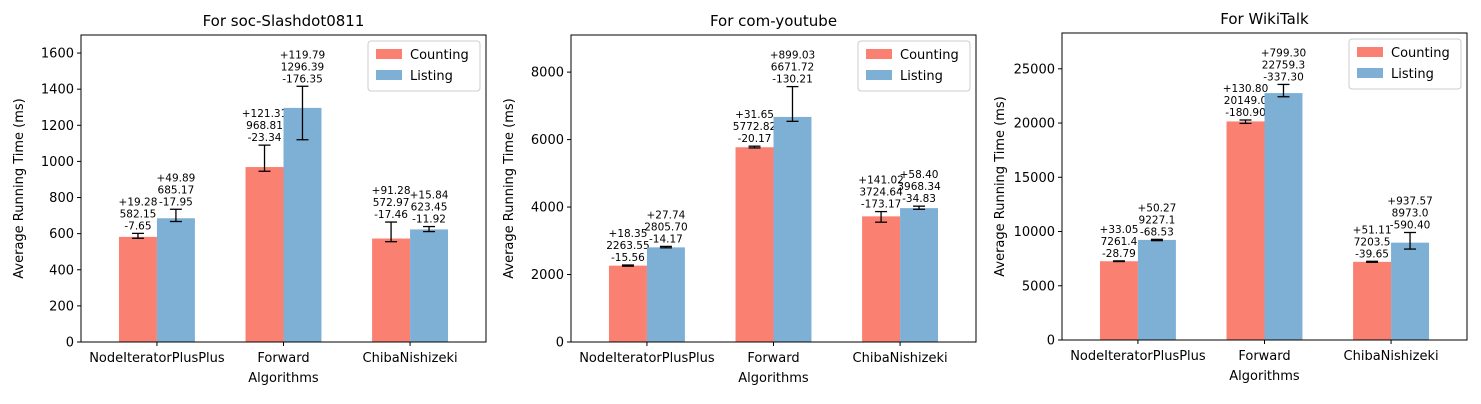 The height and width of the screenshot is (404, 1481). What do you see at coordinates (1245, 101) in the screenshot?
I see `value-label: 20149.0` at bounding box center [1245, 101].